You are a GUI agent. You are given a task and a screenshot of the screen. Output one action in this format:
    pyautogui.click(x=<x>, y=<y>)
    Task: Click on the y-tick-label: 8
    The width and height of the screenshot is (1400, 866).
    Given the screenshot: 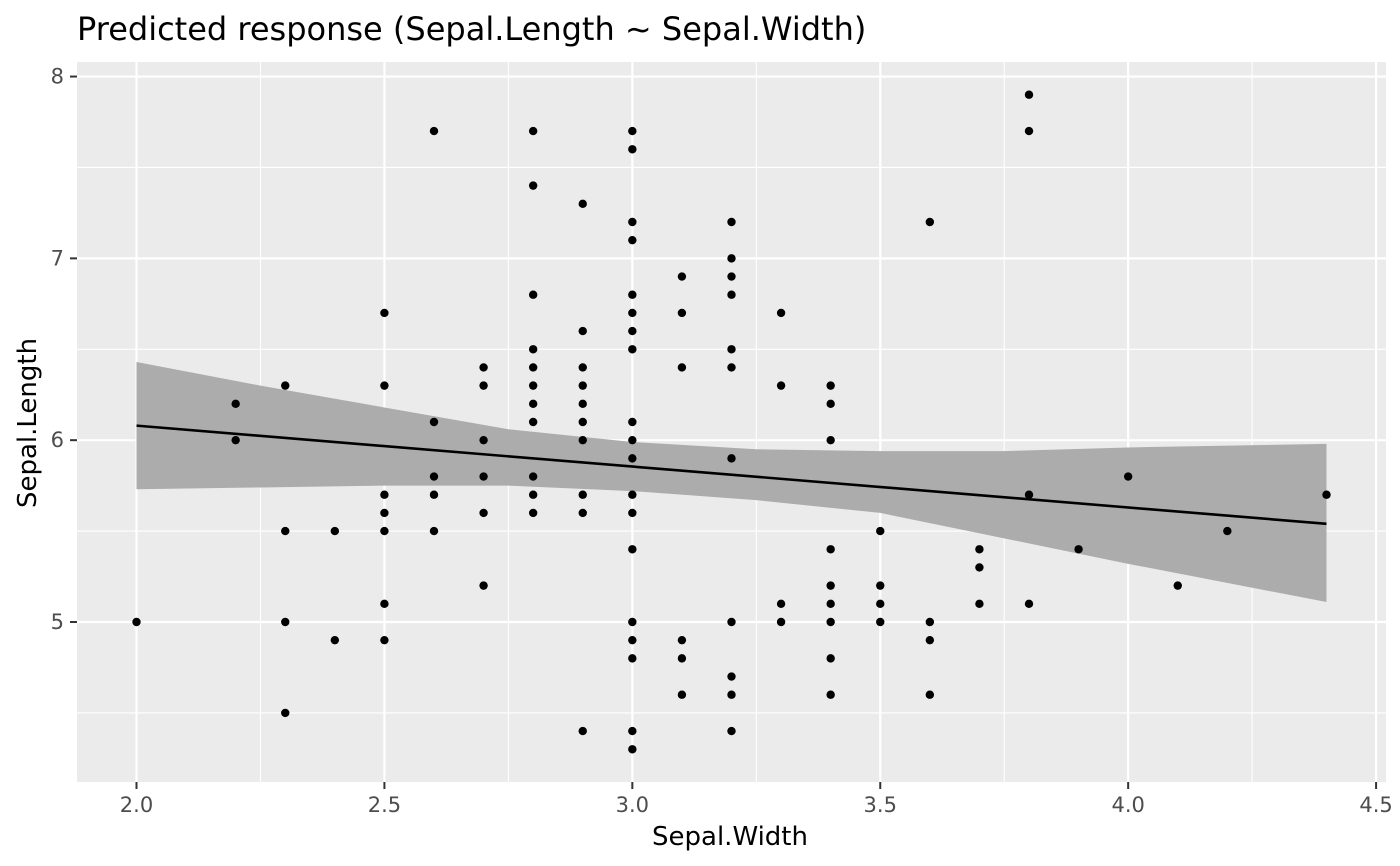 What is the action you would take?
    pyautogui.click(x=57, y=77)
    